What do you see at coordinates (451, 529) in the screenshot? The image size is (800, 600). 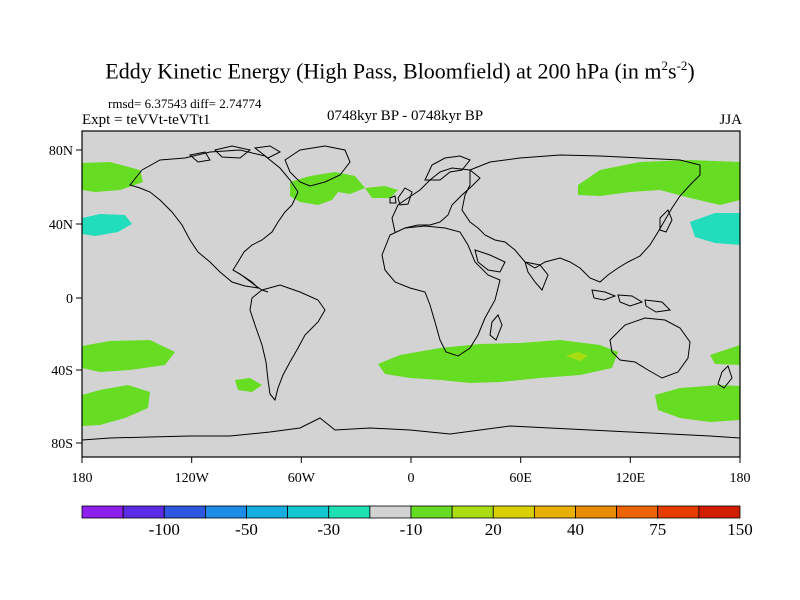 I see `colorbar-labels: -100 -50 -30 -10 20 40 75 150` at bounding box center [451, 529].